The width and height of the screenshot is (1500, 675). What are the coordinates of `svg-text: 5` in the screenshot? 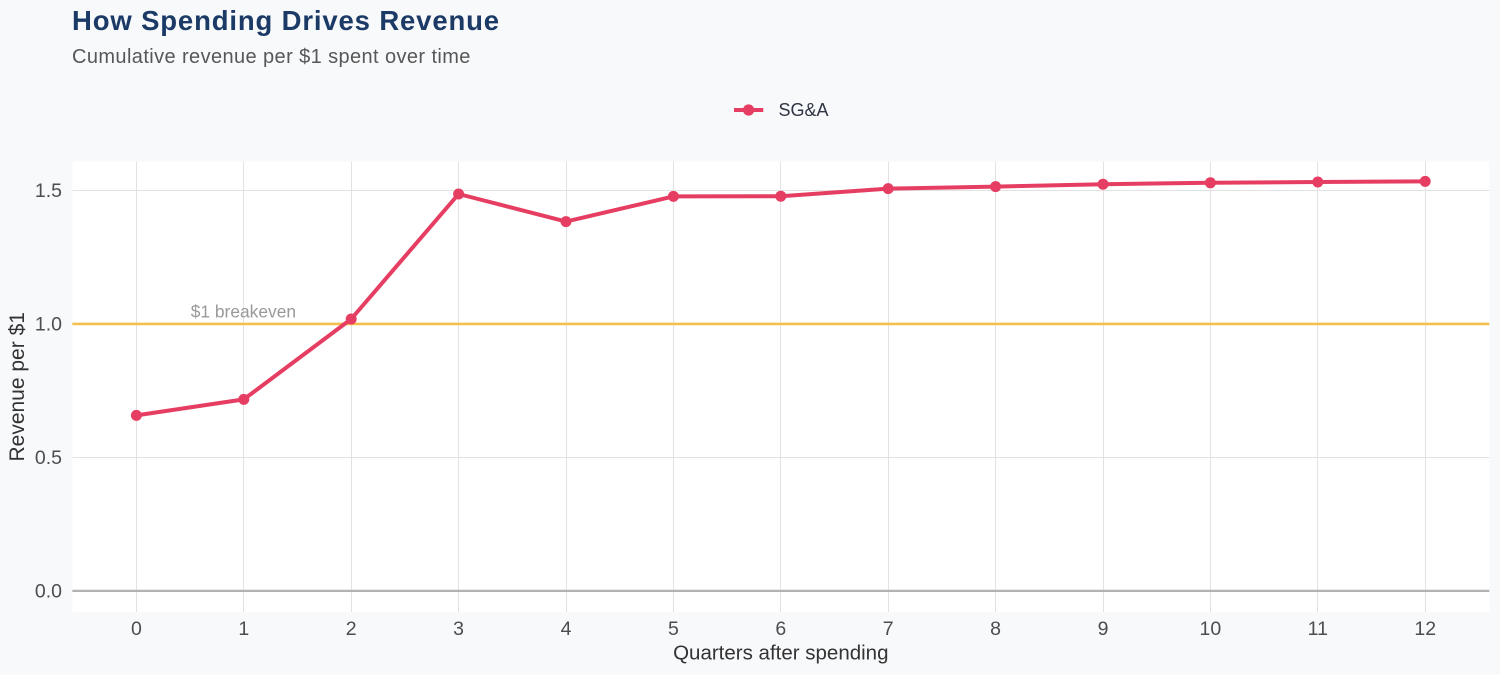 It's located at (673, 629).